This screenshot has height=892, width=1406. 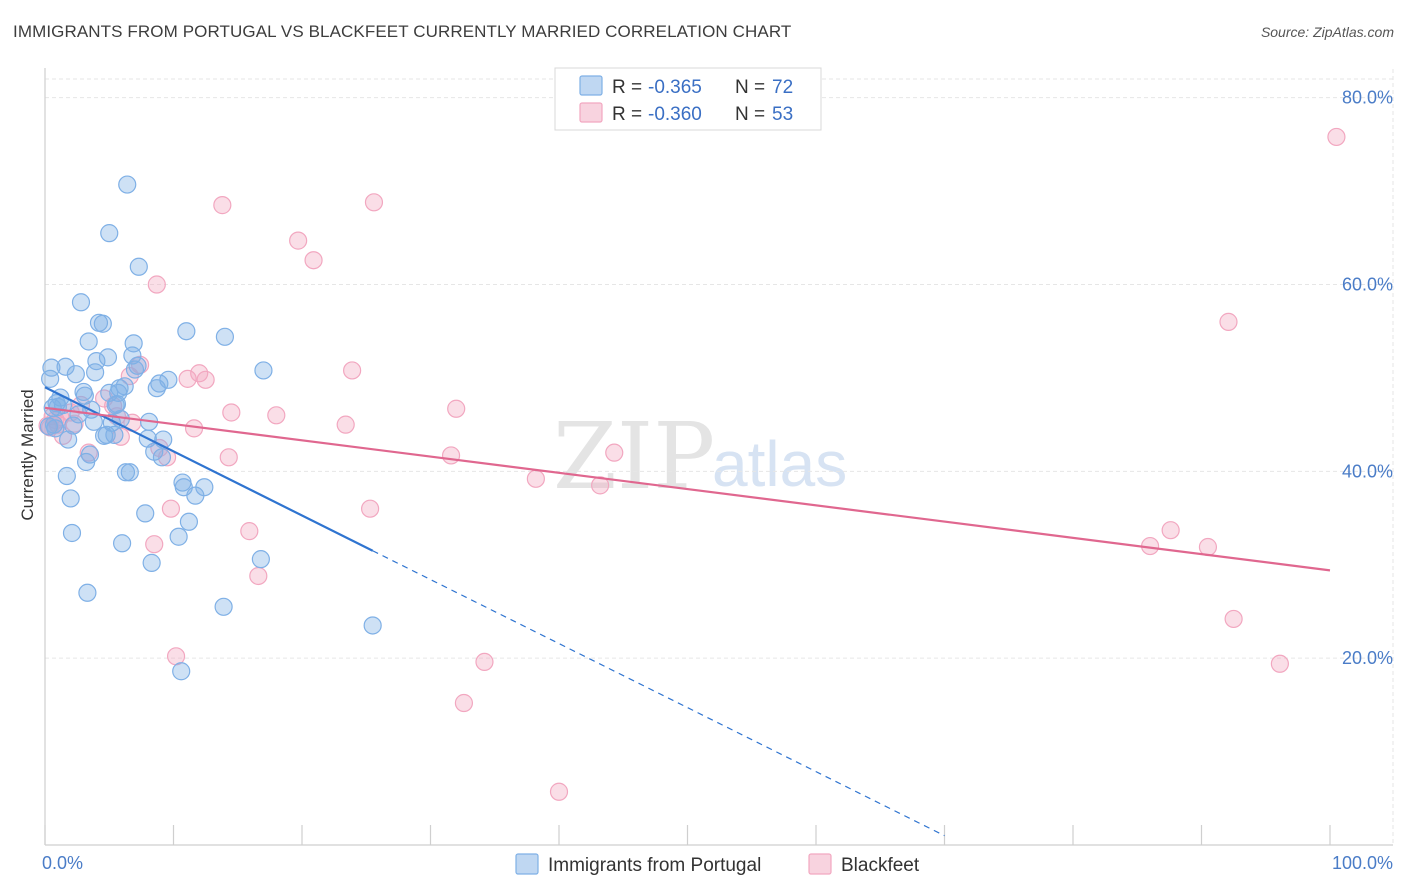 What do you see at coordinates (688, 99) in the screenshot?
I see `stats-legend: R = -0.365 N = 72 R = -0.360 N = 53` at bounding box center [688, 99].